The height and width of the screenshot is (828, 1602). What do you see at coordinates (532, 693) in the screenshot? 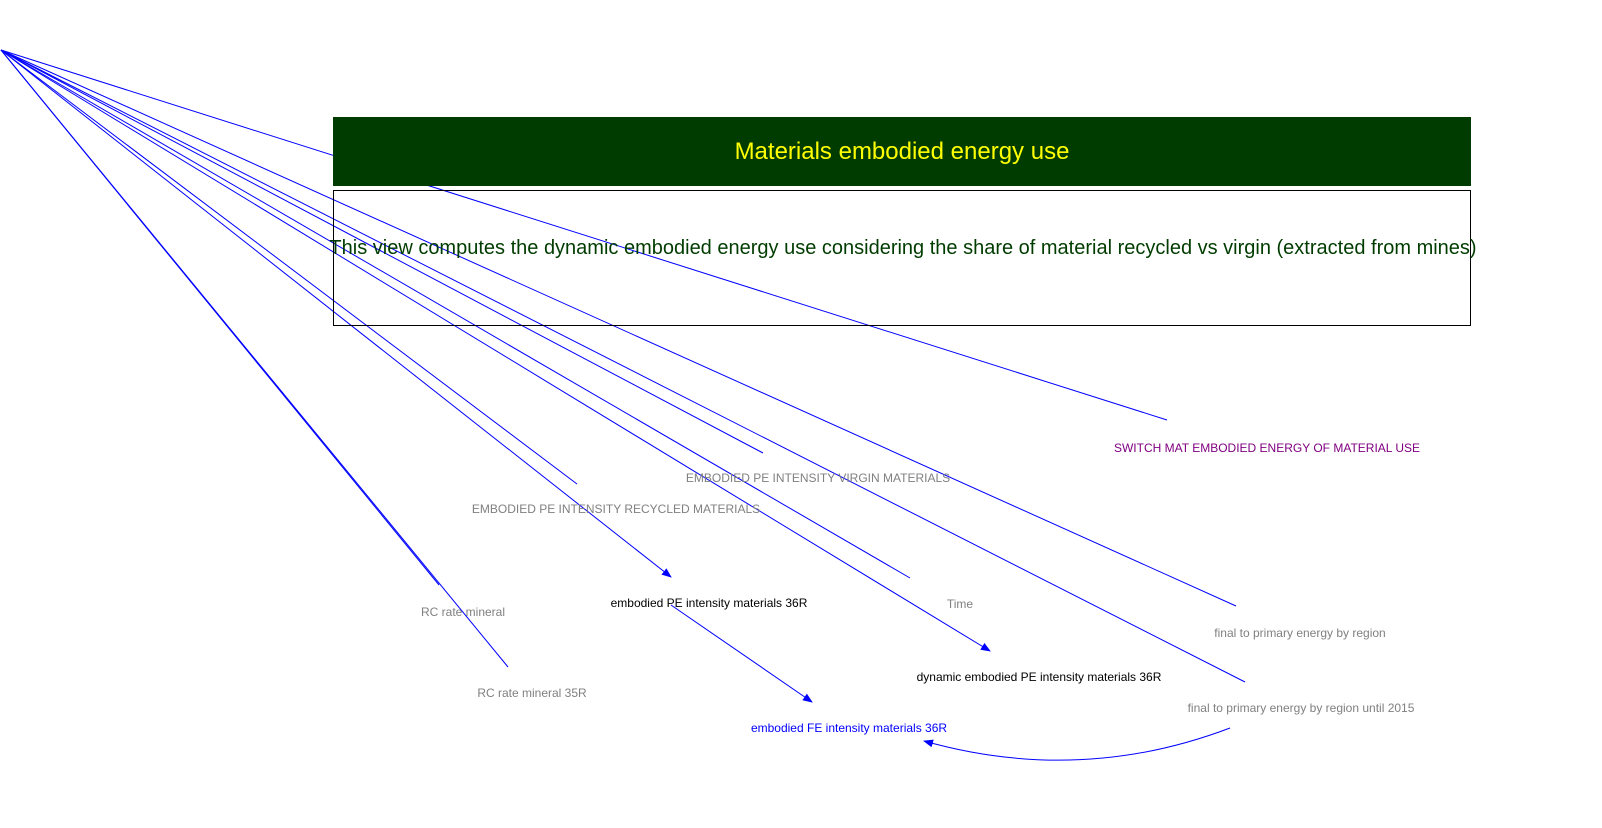
I see `rc-rate-mineral-35r-variable: RC rate mineral 35R` at bounding box center [532, 693].